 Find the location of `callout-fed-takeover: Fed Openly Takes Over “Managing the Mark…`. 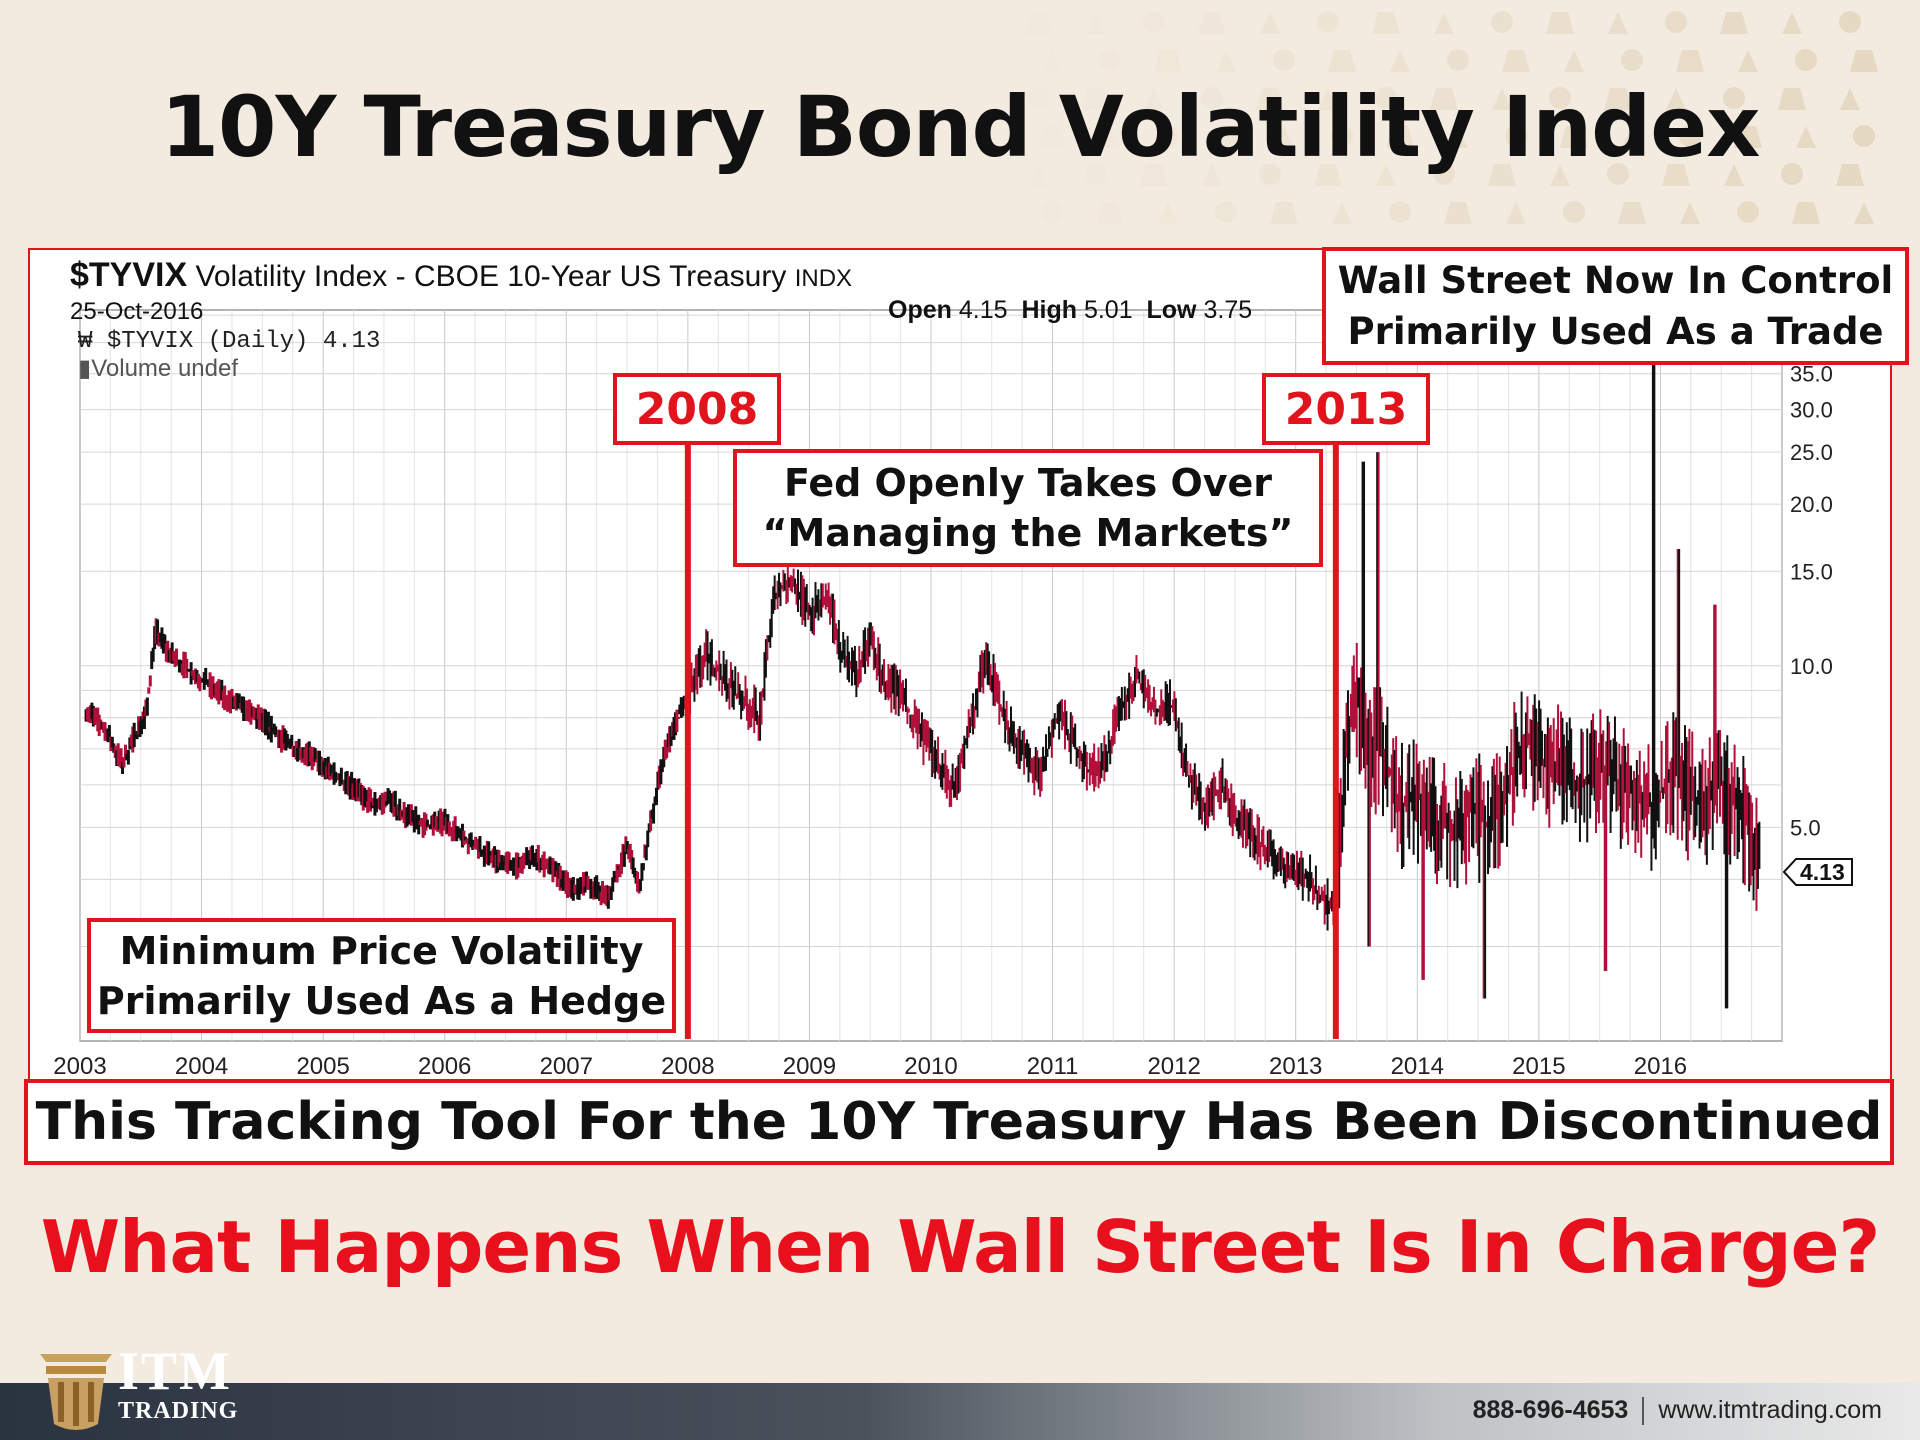

callout-fed-takeover: Fed Openly Takes Over “Managing the Mark… is located at coordinates (1028, 508).